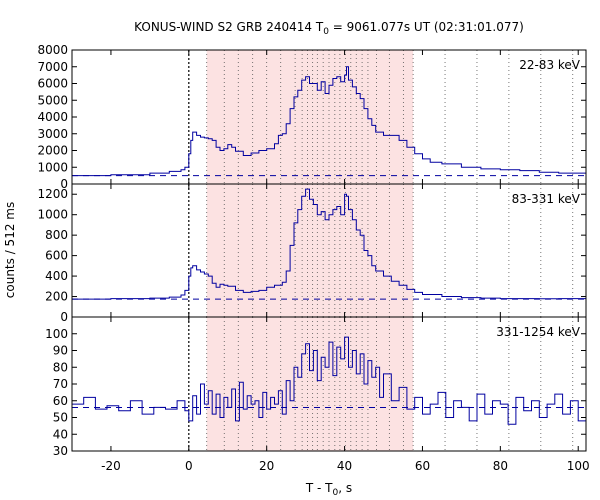  I want to click on y-tick-label: 7000, so click(52, 67).